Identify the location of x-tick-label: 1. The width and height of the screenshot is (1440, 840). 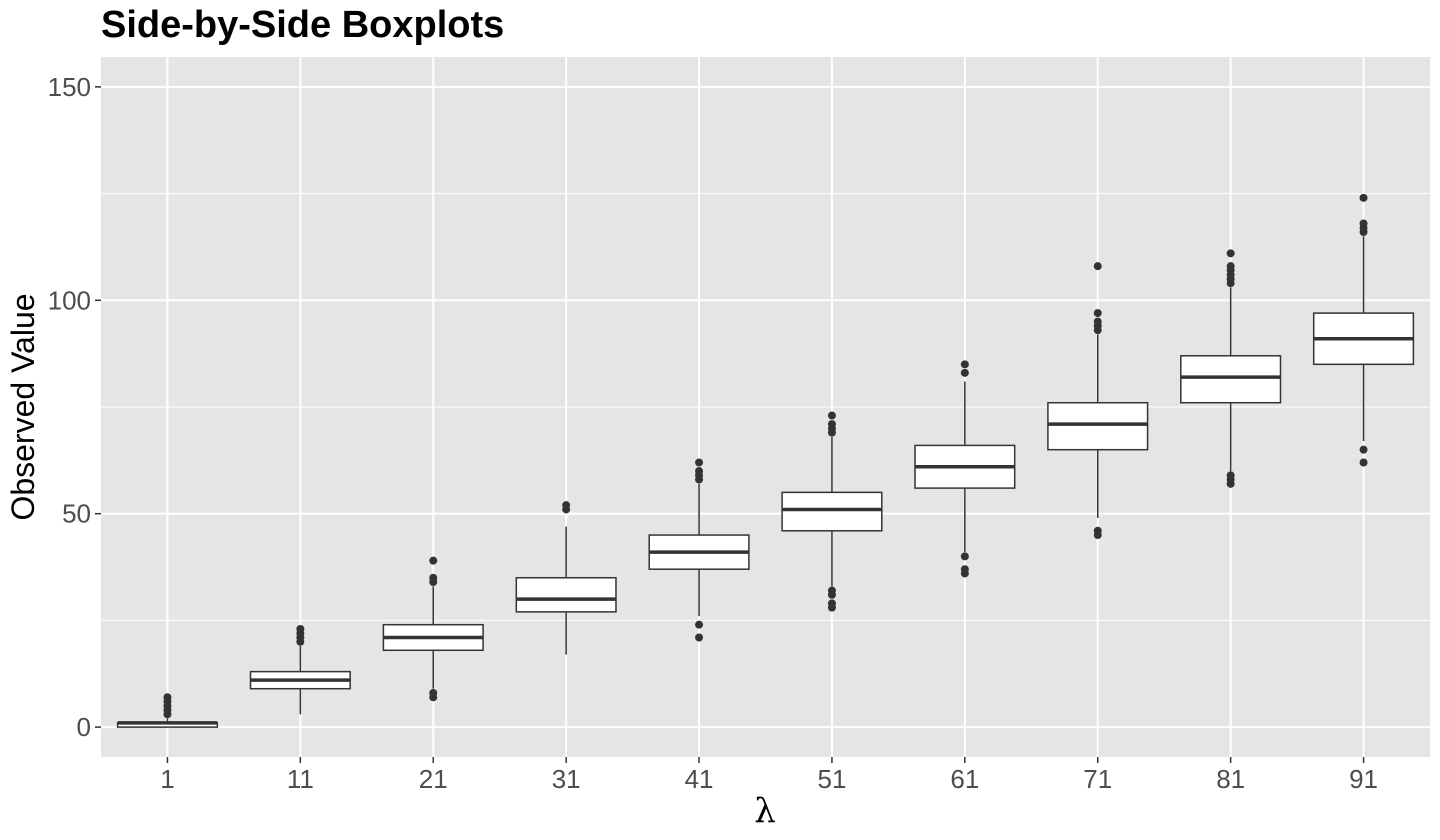
(167, 779).